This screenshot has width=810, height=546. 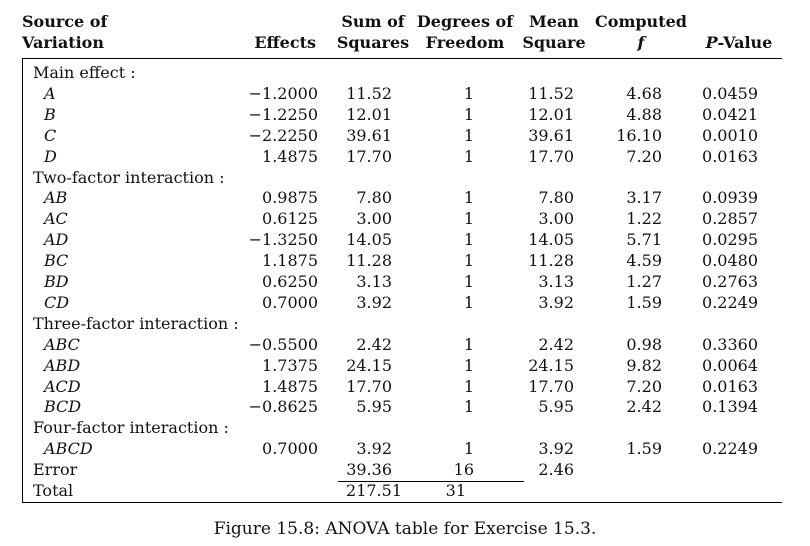 What do you see at coordinates (556, 407) in the screenshot?
I see `mean-square-cell: 5.95` at bounding box center [556, 407].